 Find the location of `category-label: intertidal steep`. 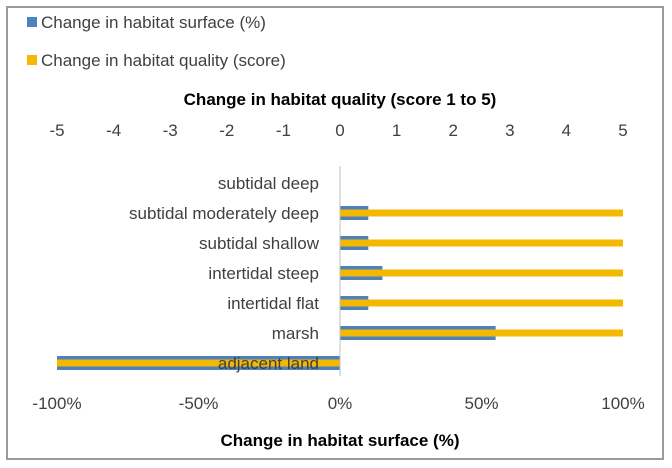

category-label: intertidal steep is located at coordinates (263, 273).